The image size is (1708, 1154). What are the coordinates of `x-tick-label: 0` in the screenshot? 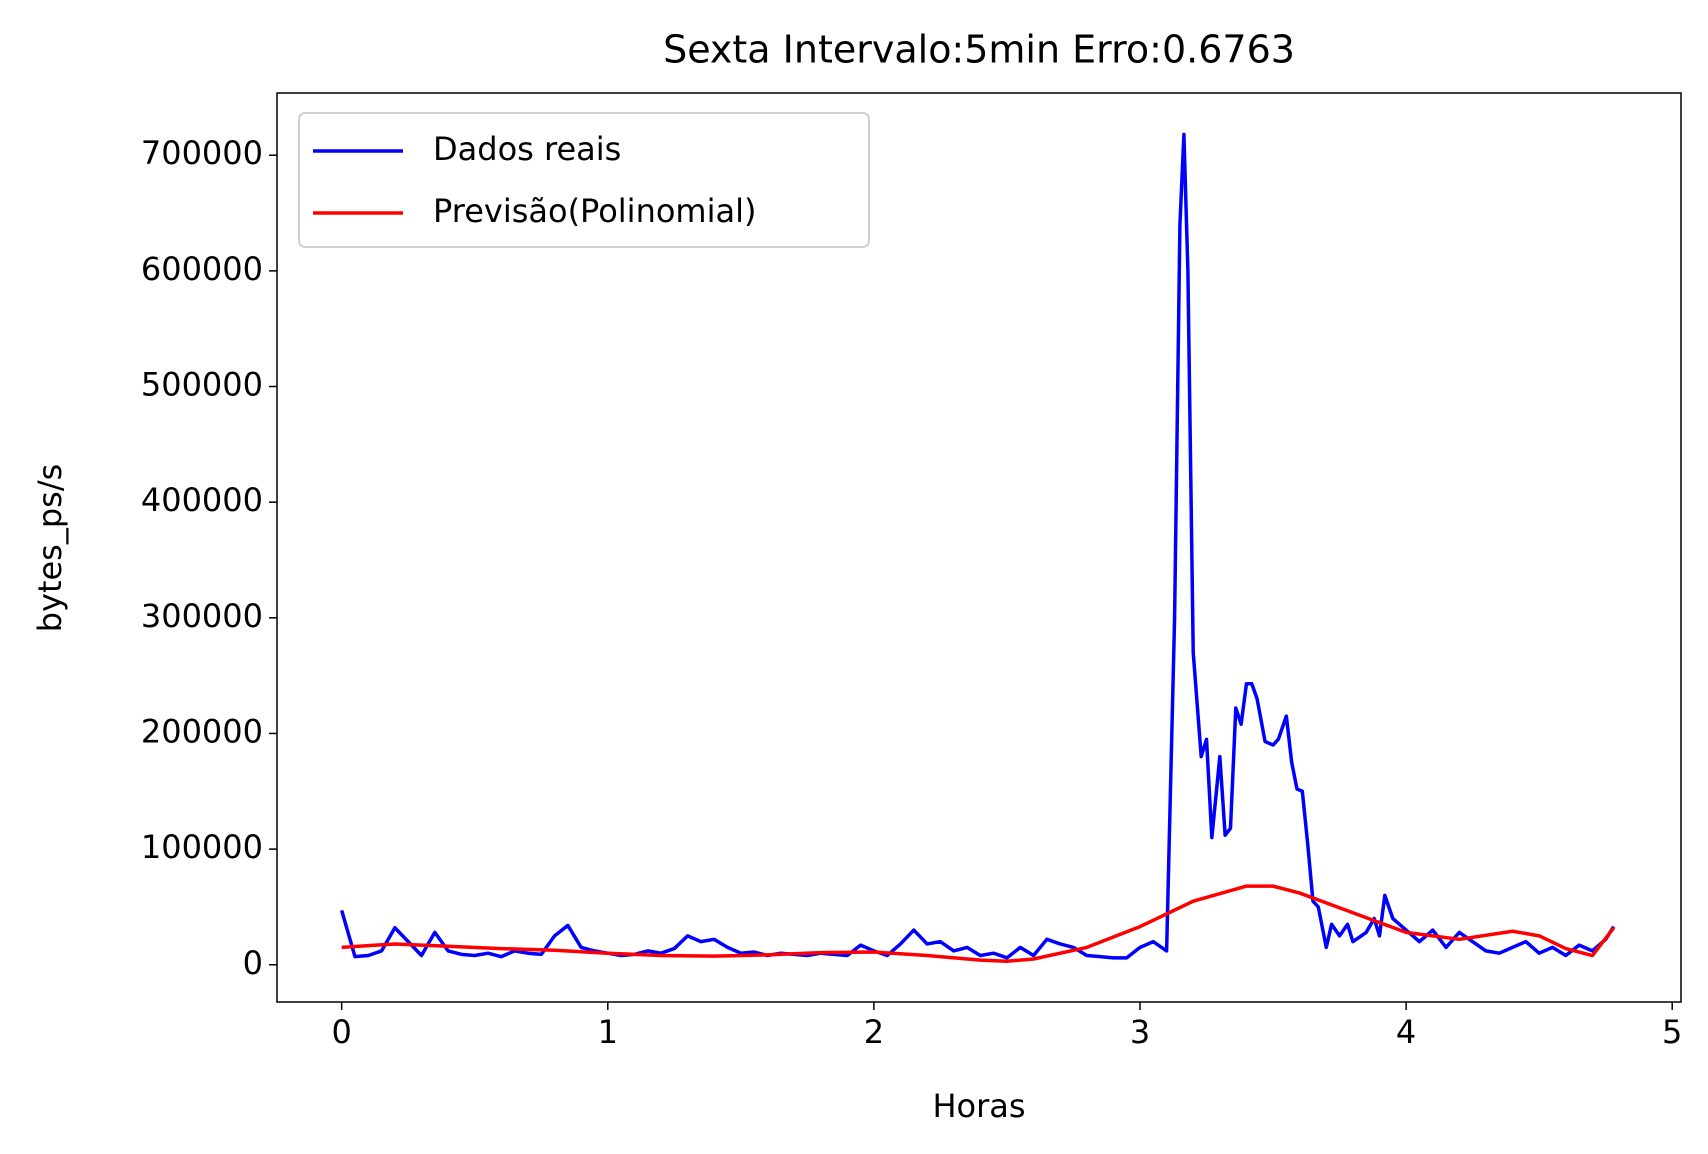 It's located at (341, 1032).